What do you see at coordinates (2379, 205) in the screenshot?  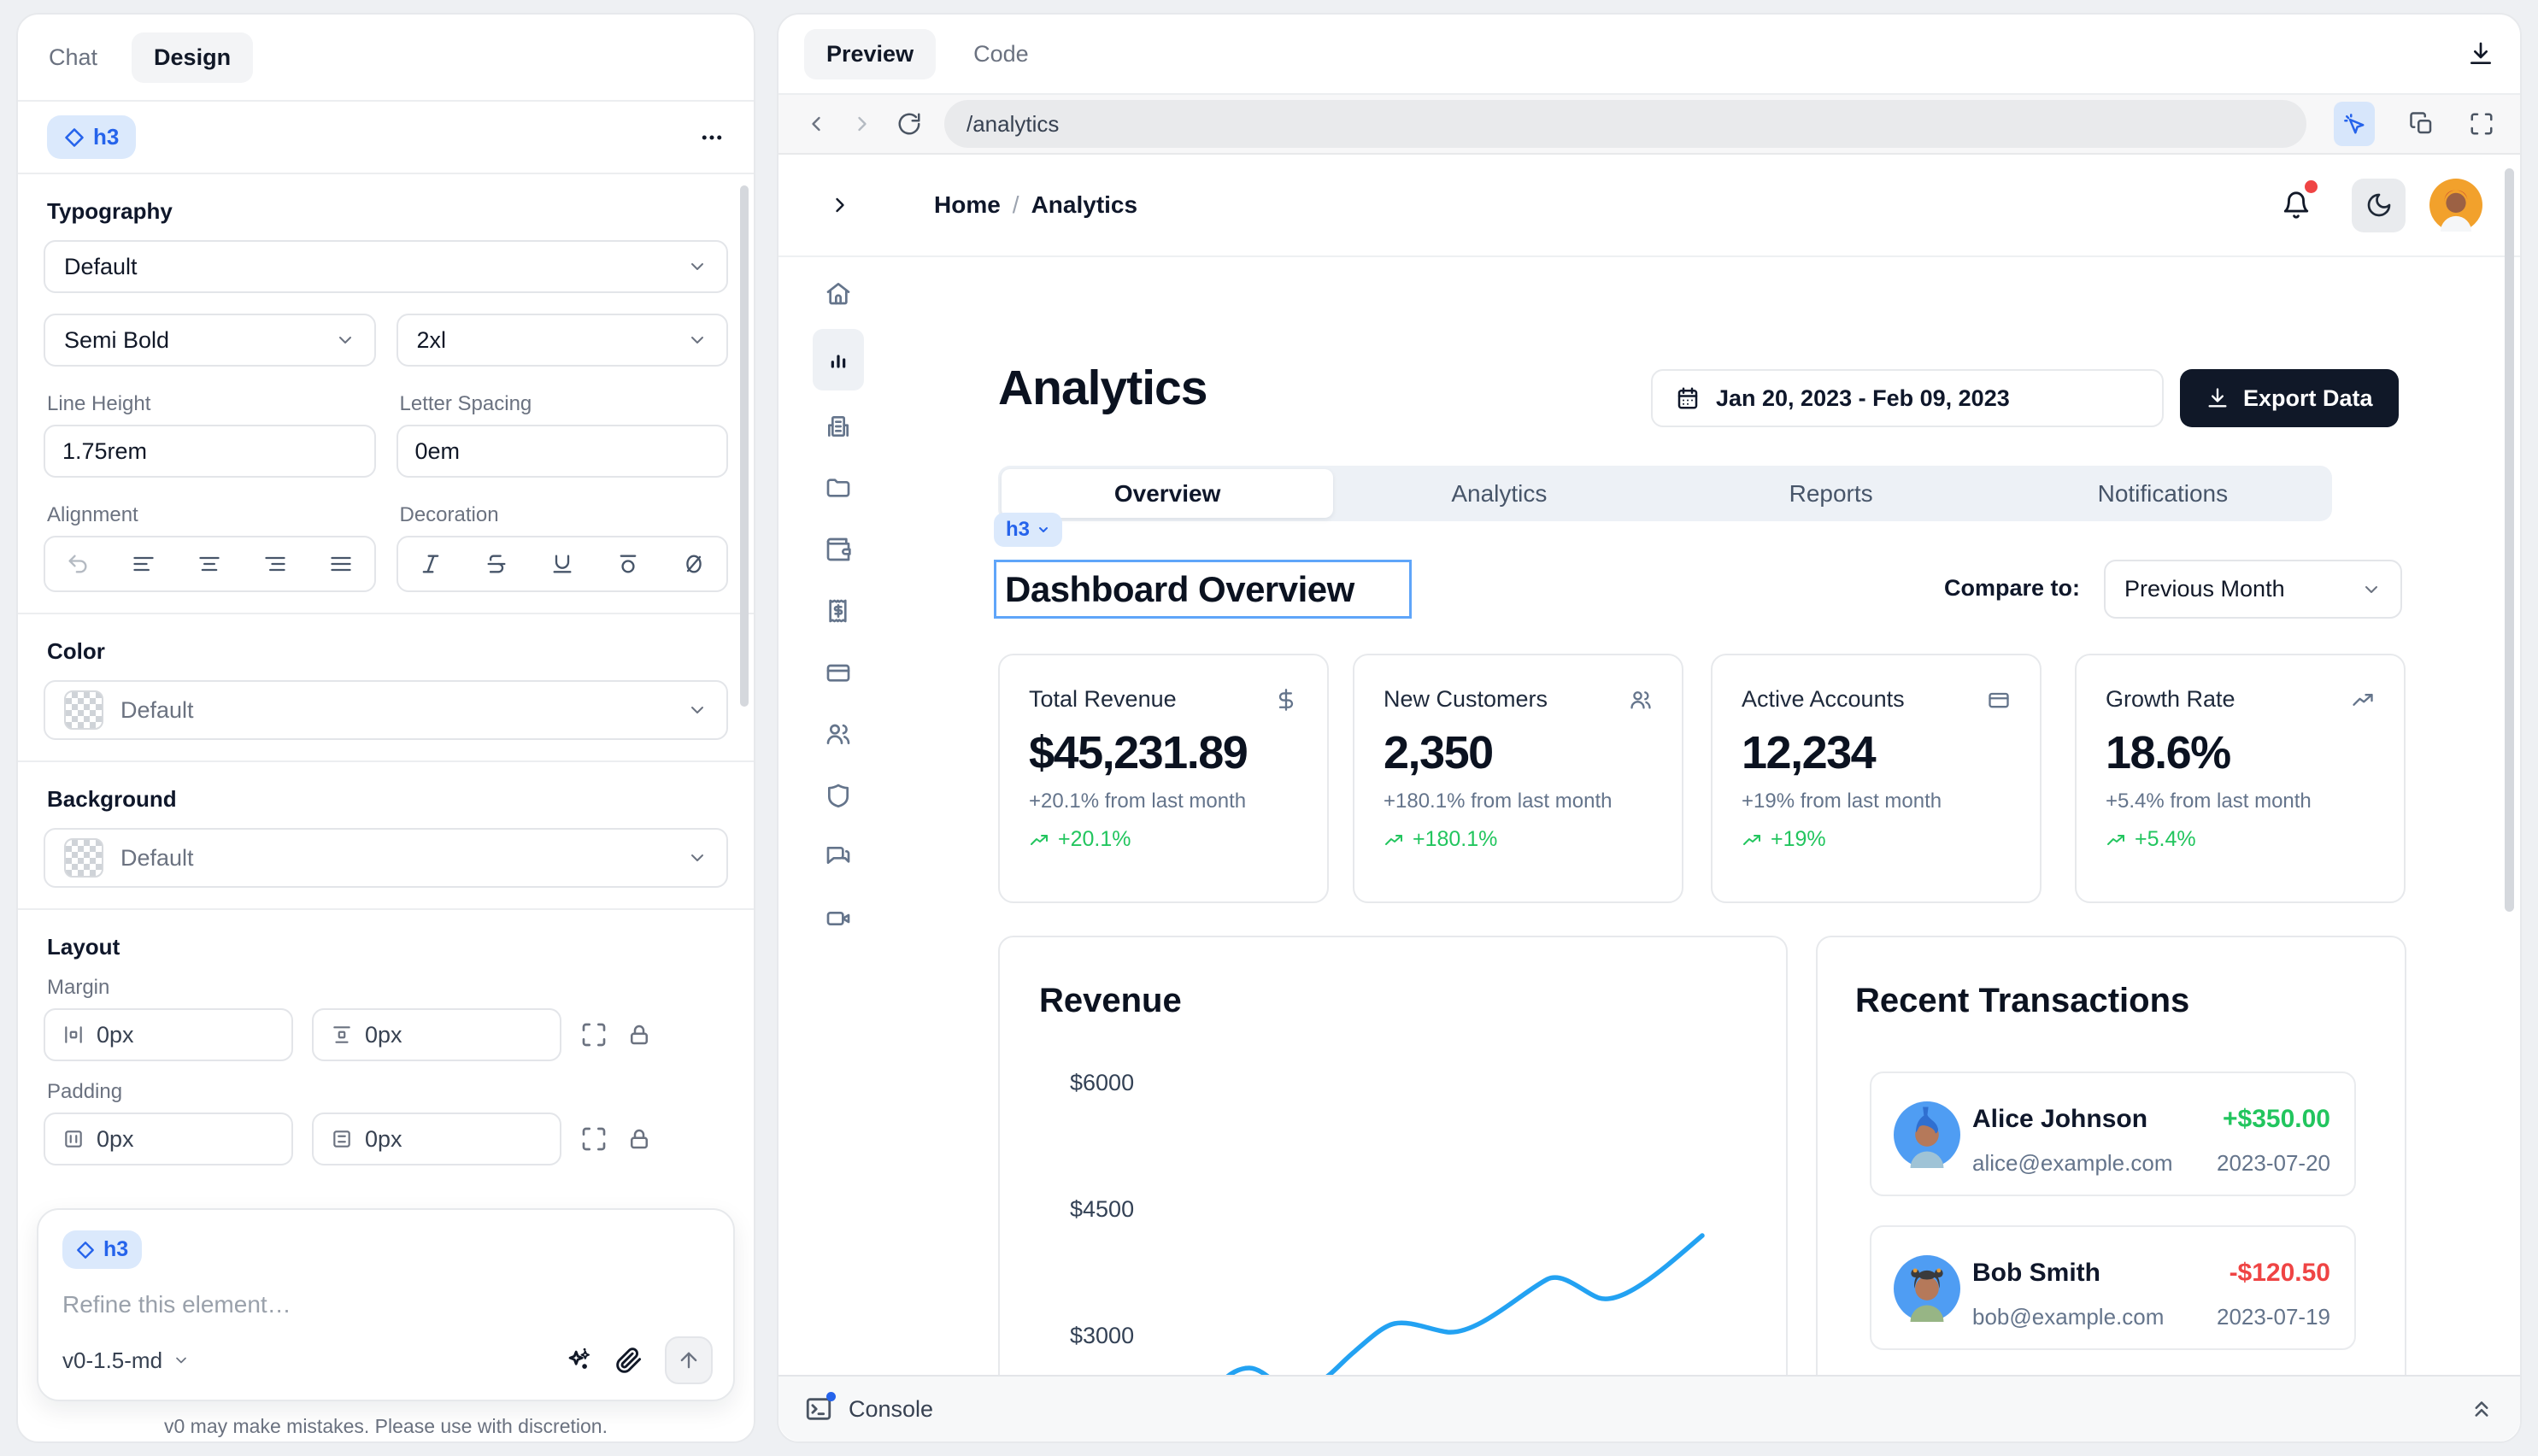 I see `dark-mode-toggle` at bounding box center [2379, 205].